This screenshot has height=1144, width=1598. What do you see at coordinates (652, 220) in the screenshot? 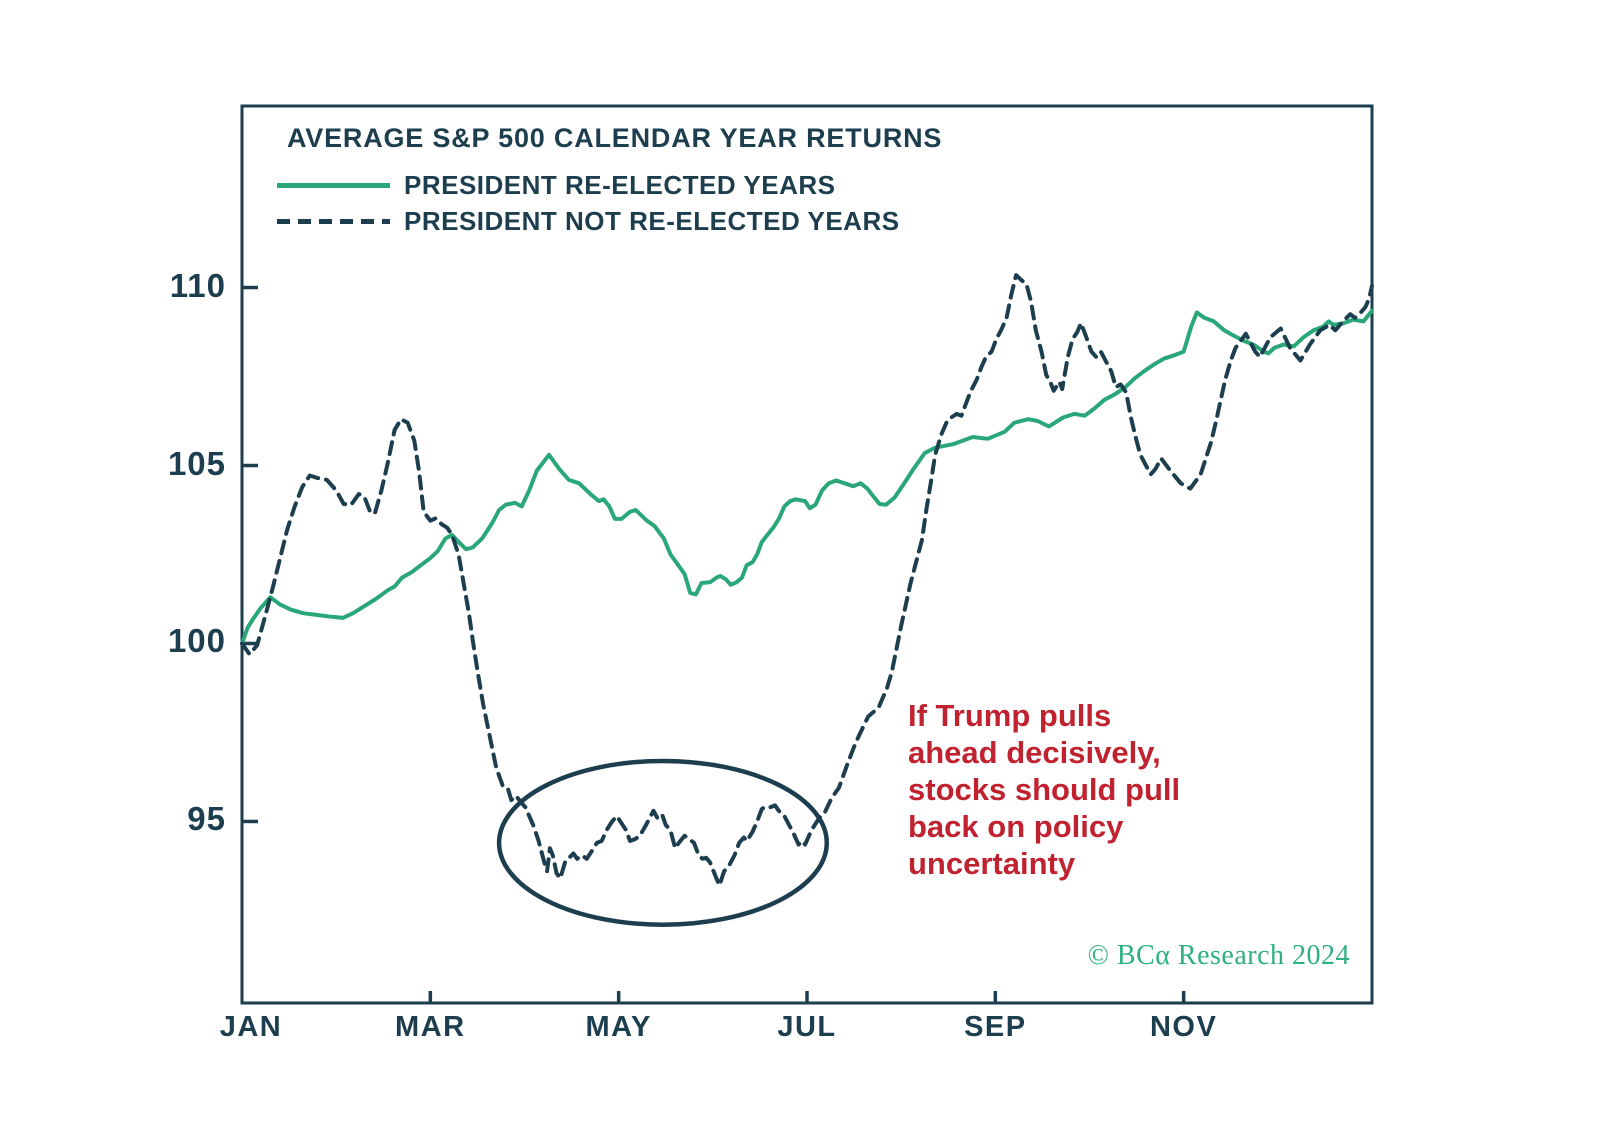
I see `legend-label-not-reelected: PRESIDENT NOT RE-ELECTED YEARS` at bounding box center [652, 220].